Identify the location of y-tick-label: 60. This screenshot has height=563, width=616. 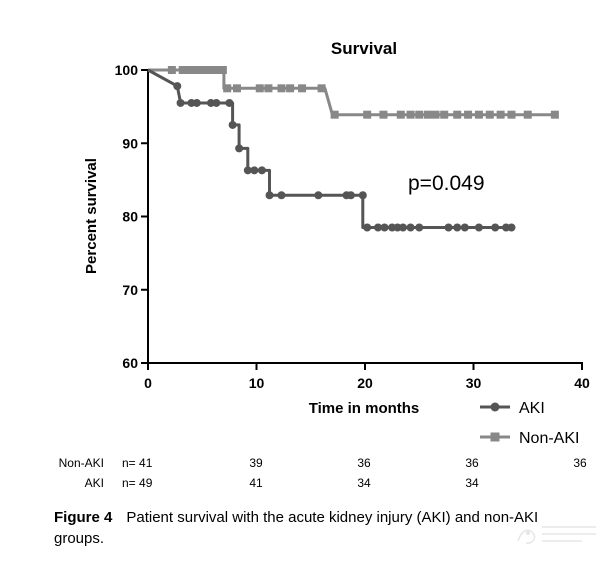
(130, 363).